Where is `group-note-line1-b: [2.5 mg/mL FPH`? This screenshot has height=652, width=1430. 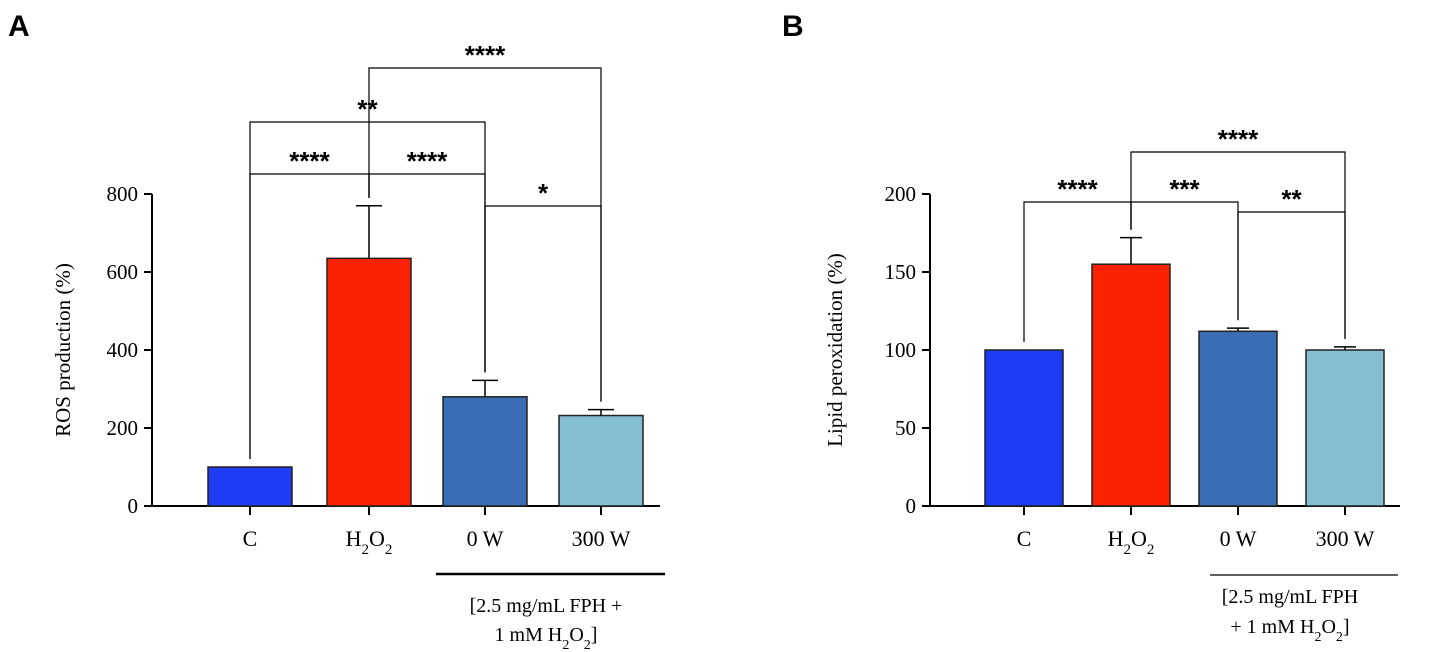 group-note-line1-b: [2.5 mg/mL FPH is located at coordinates (1290, 597).